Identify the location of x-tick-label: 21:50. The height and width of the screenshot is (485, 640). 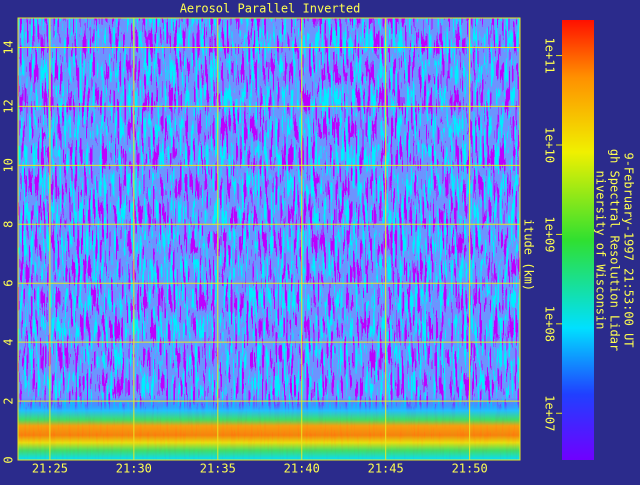
(470, 469).